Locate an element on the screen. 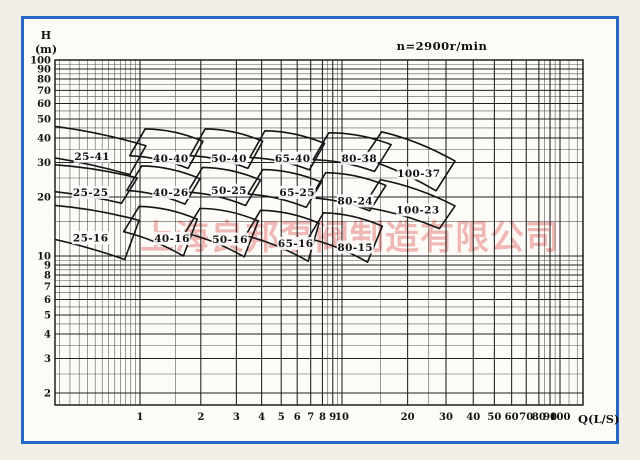  x-tick-label: 3 is located at coordinates (236, 417).